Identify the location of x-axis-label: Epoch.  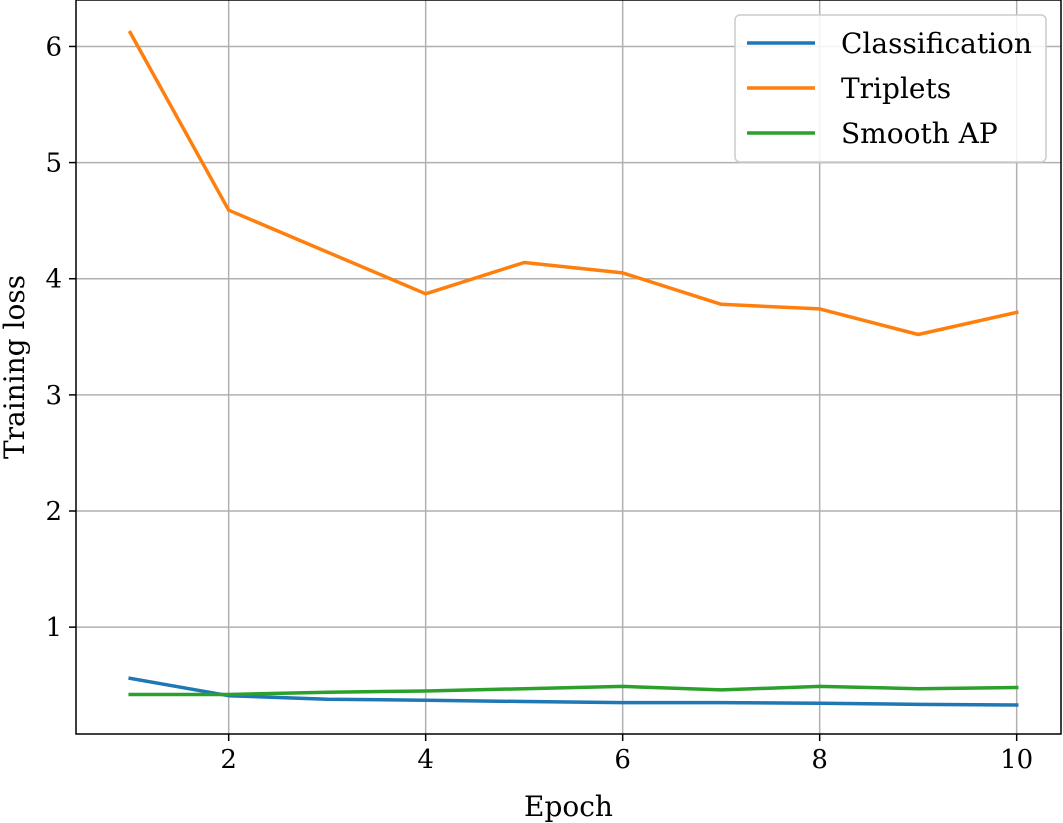
(568, 806).